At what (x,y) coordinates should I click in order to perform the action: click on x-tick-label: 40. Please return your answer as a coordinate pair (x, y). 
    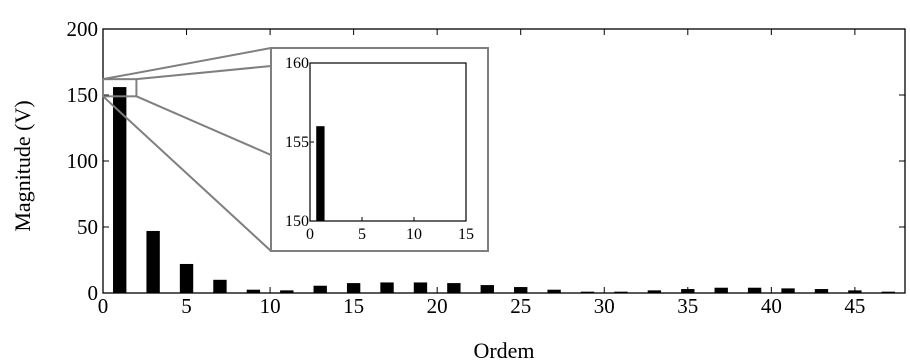
    Looking at the image, I should click on (771, 306).